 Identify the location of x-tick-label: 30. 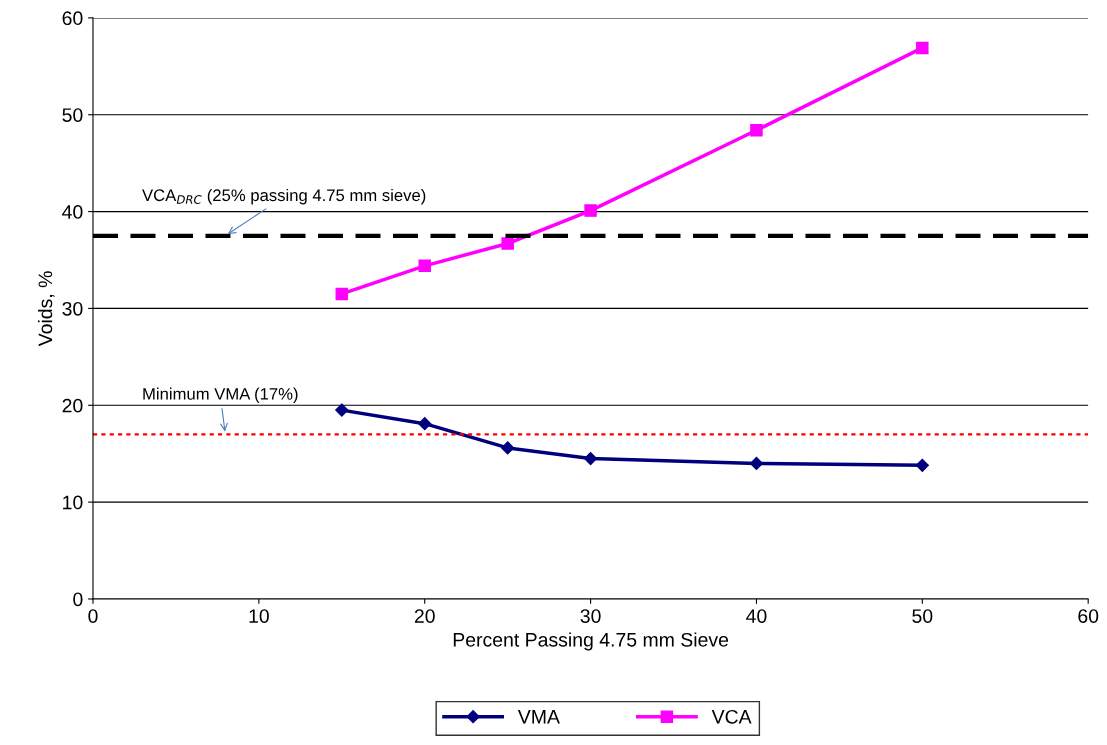
(590, 616).